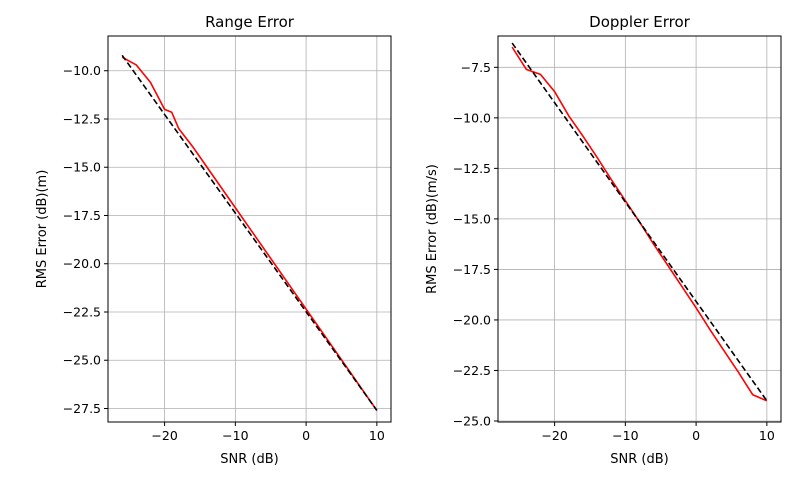 Image resolution: width=800 pixels, height=480 pixels. What do you see at coordinates (554, 435) in the screenshot?
I see `doppler-error-x-tick-label: −20` at bounding box center [554, 435].